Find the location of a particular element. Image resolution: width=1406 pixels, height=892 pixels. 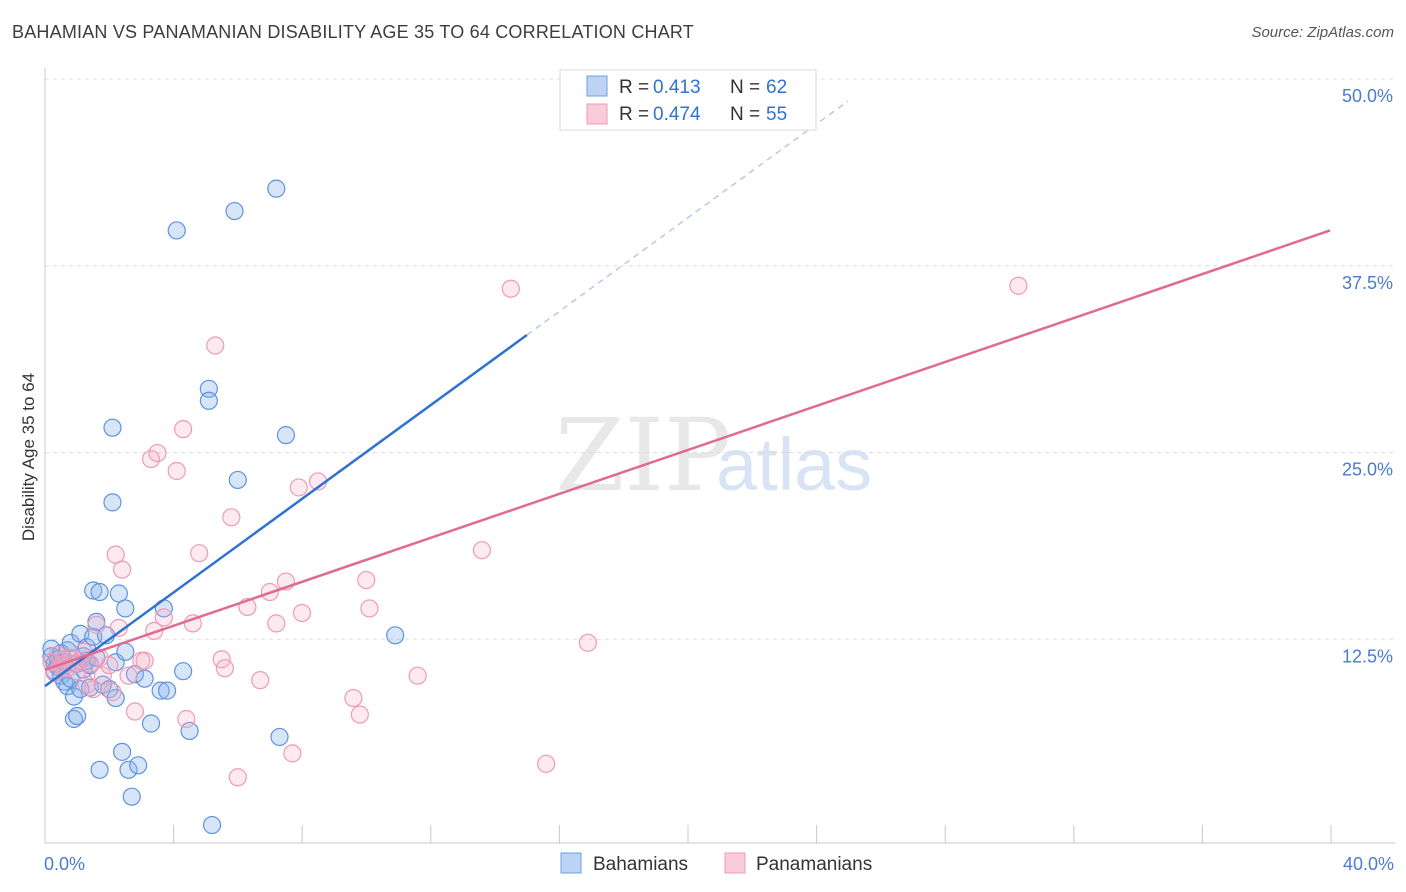

stats-legend-n-label-bahamians: N = is located at coordinates (745, 87).